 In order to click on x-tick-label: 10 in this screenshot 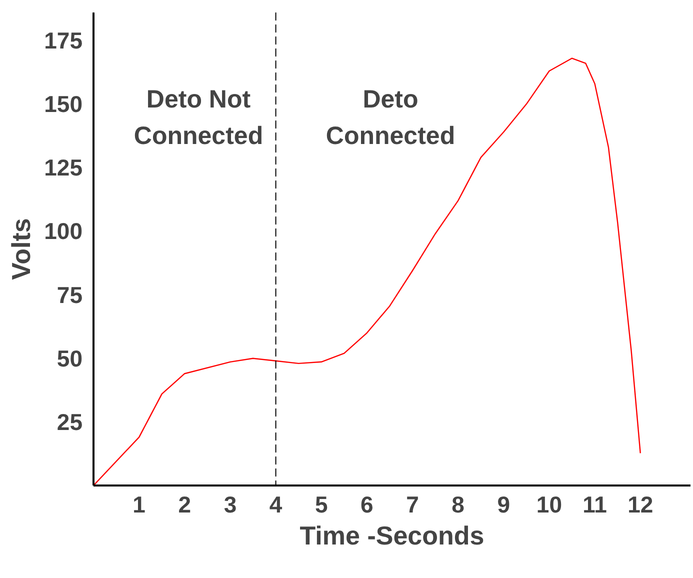, I will do `click(549, 505)`.